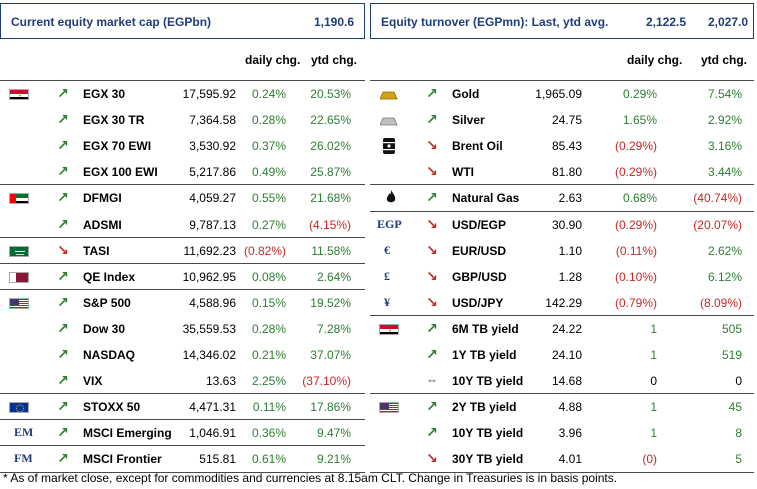  Describe the element at coordinates (334, 22) in the screenshot. I see `header-value: 1,190.6` at that location.